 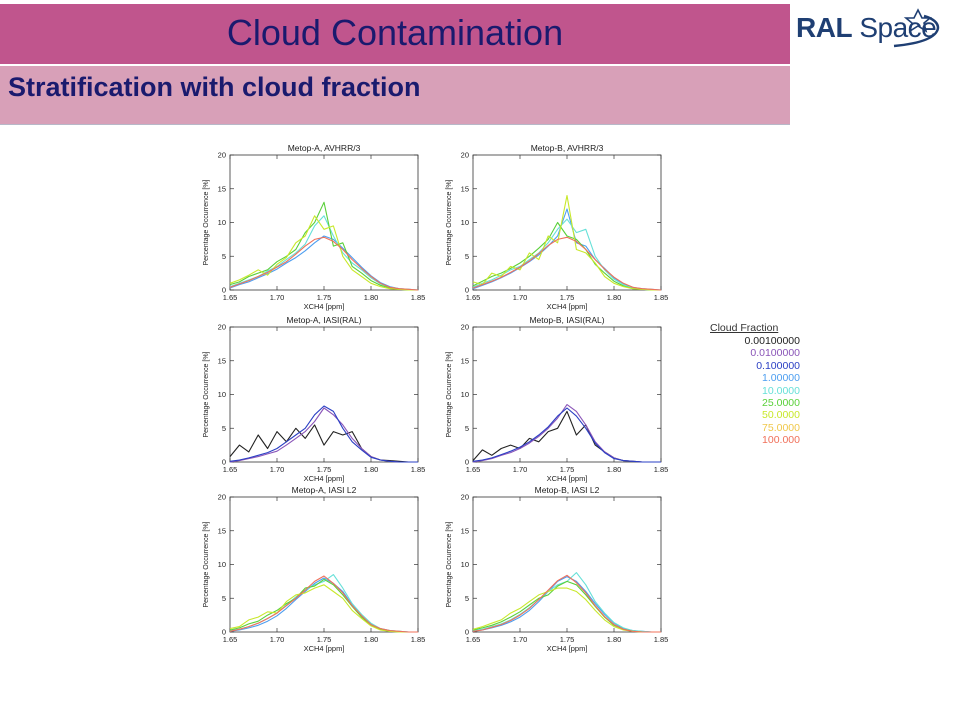 What do you see at coordinates (781, 440) in the screenshot?
I see `legend-entry: 100.000` at bounding box center [781, 440].